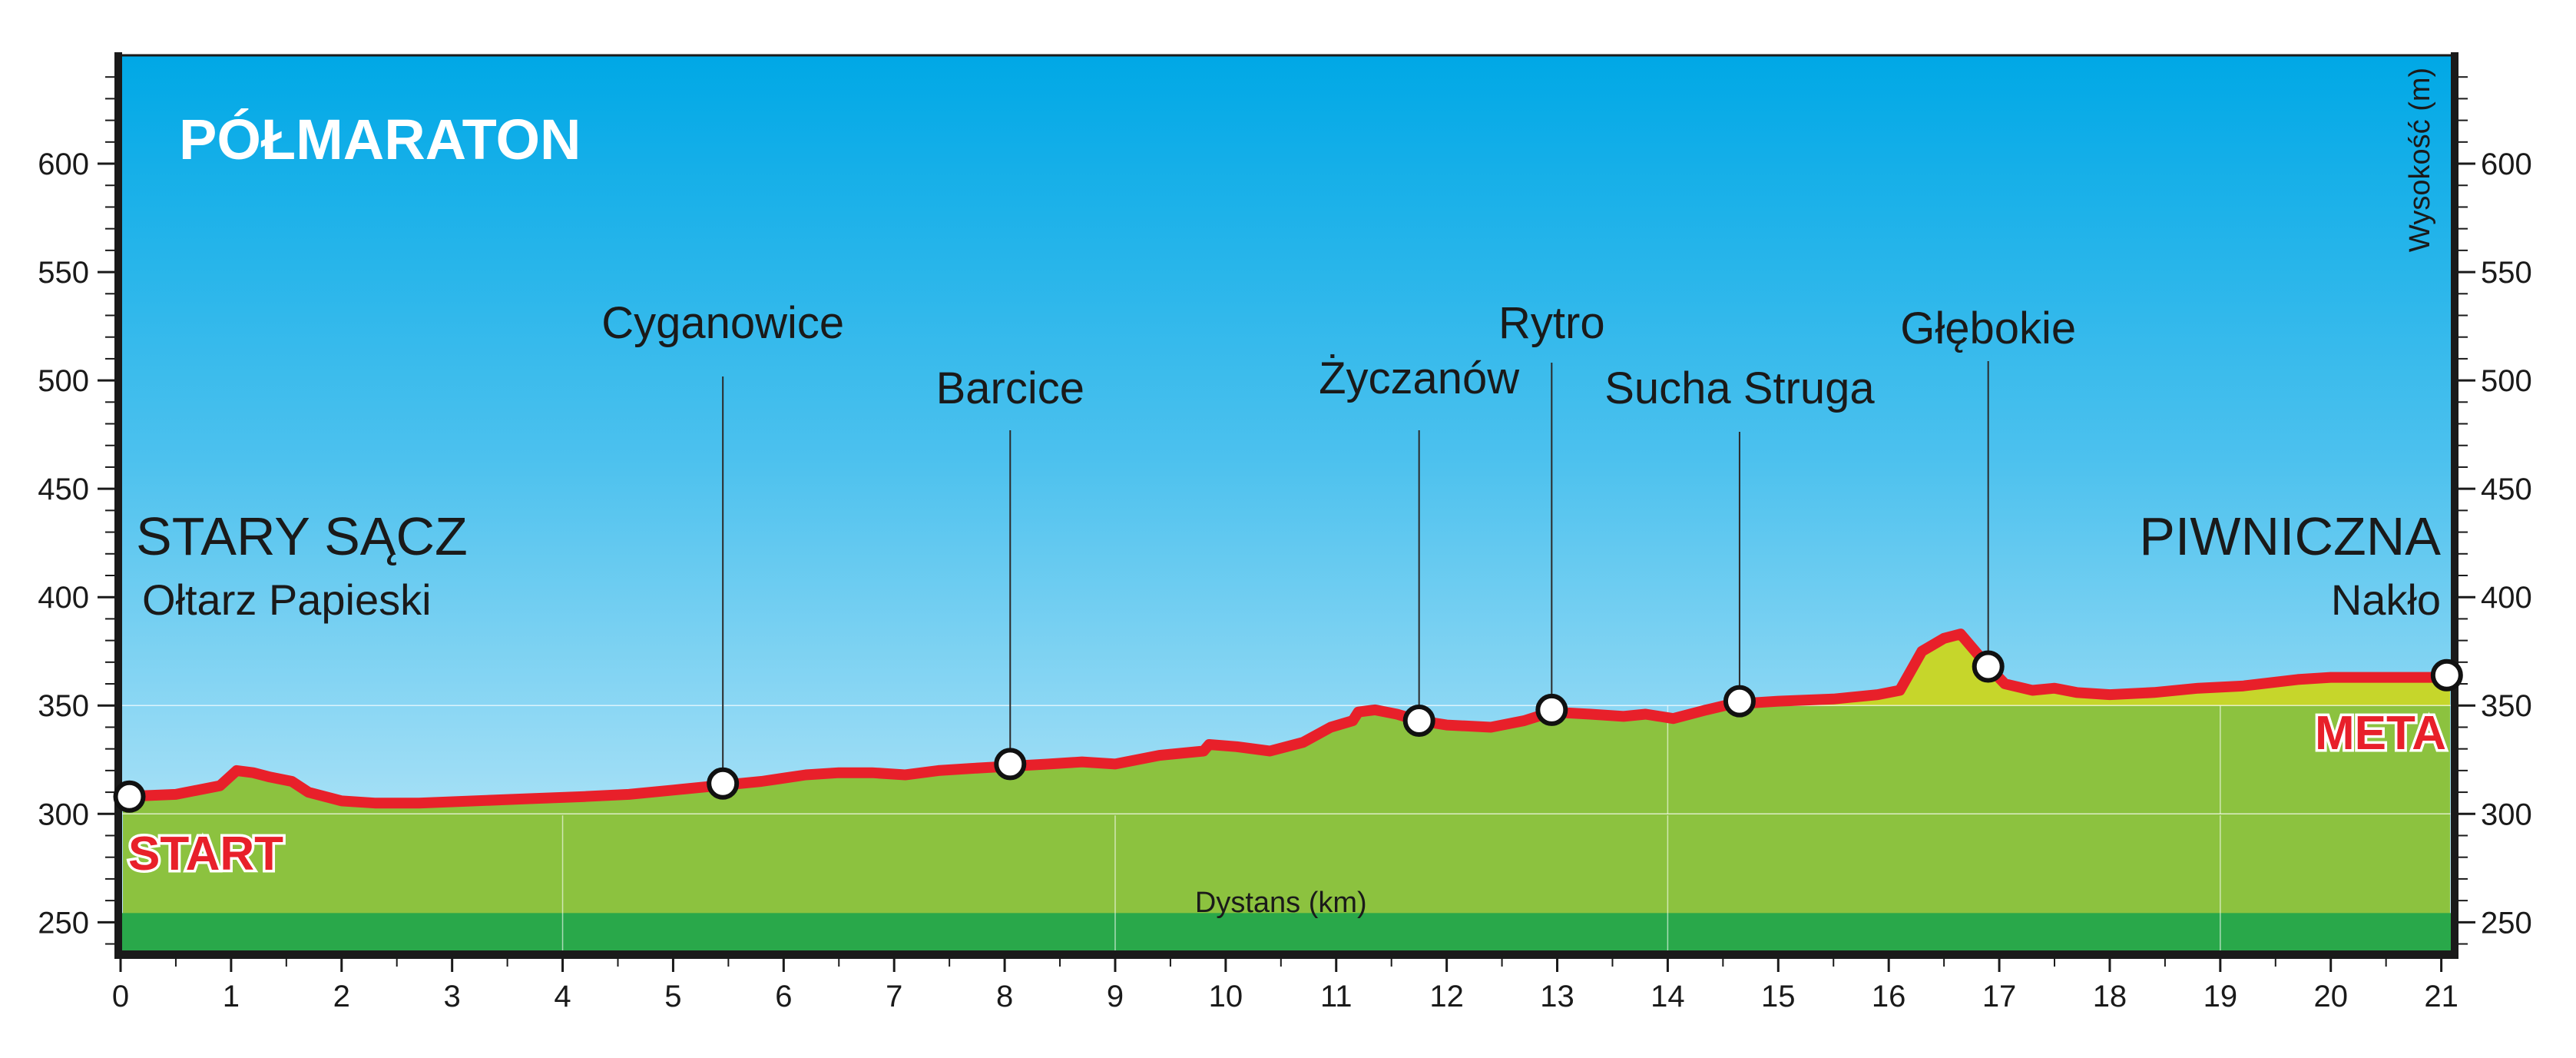 The height and width of the screenshot is (1058, 2576). Describe the element at coordinates (2506, 165) in the screenshot. I see `y-tick-label-right: 600` at that location.